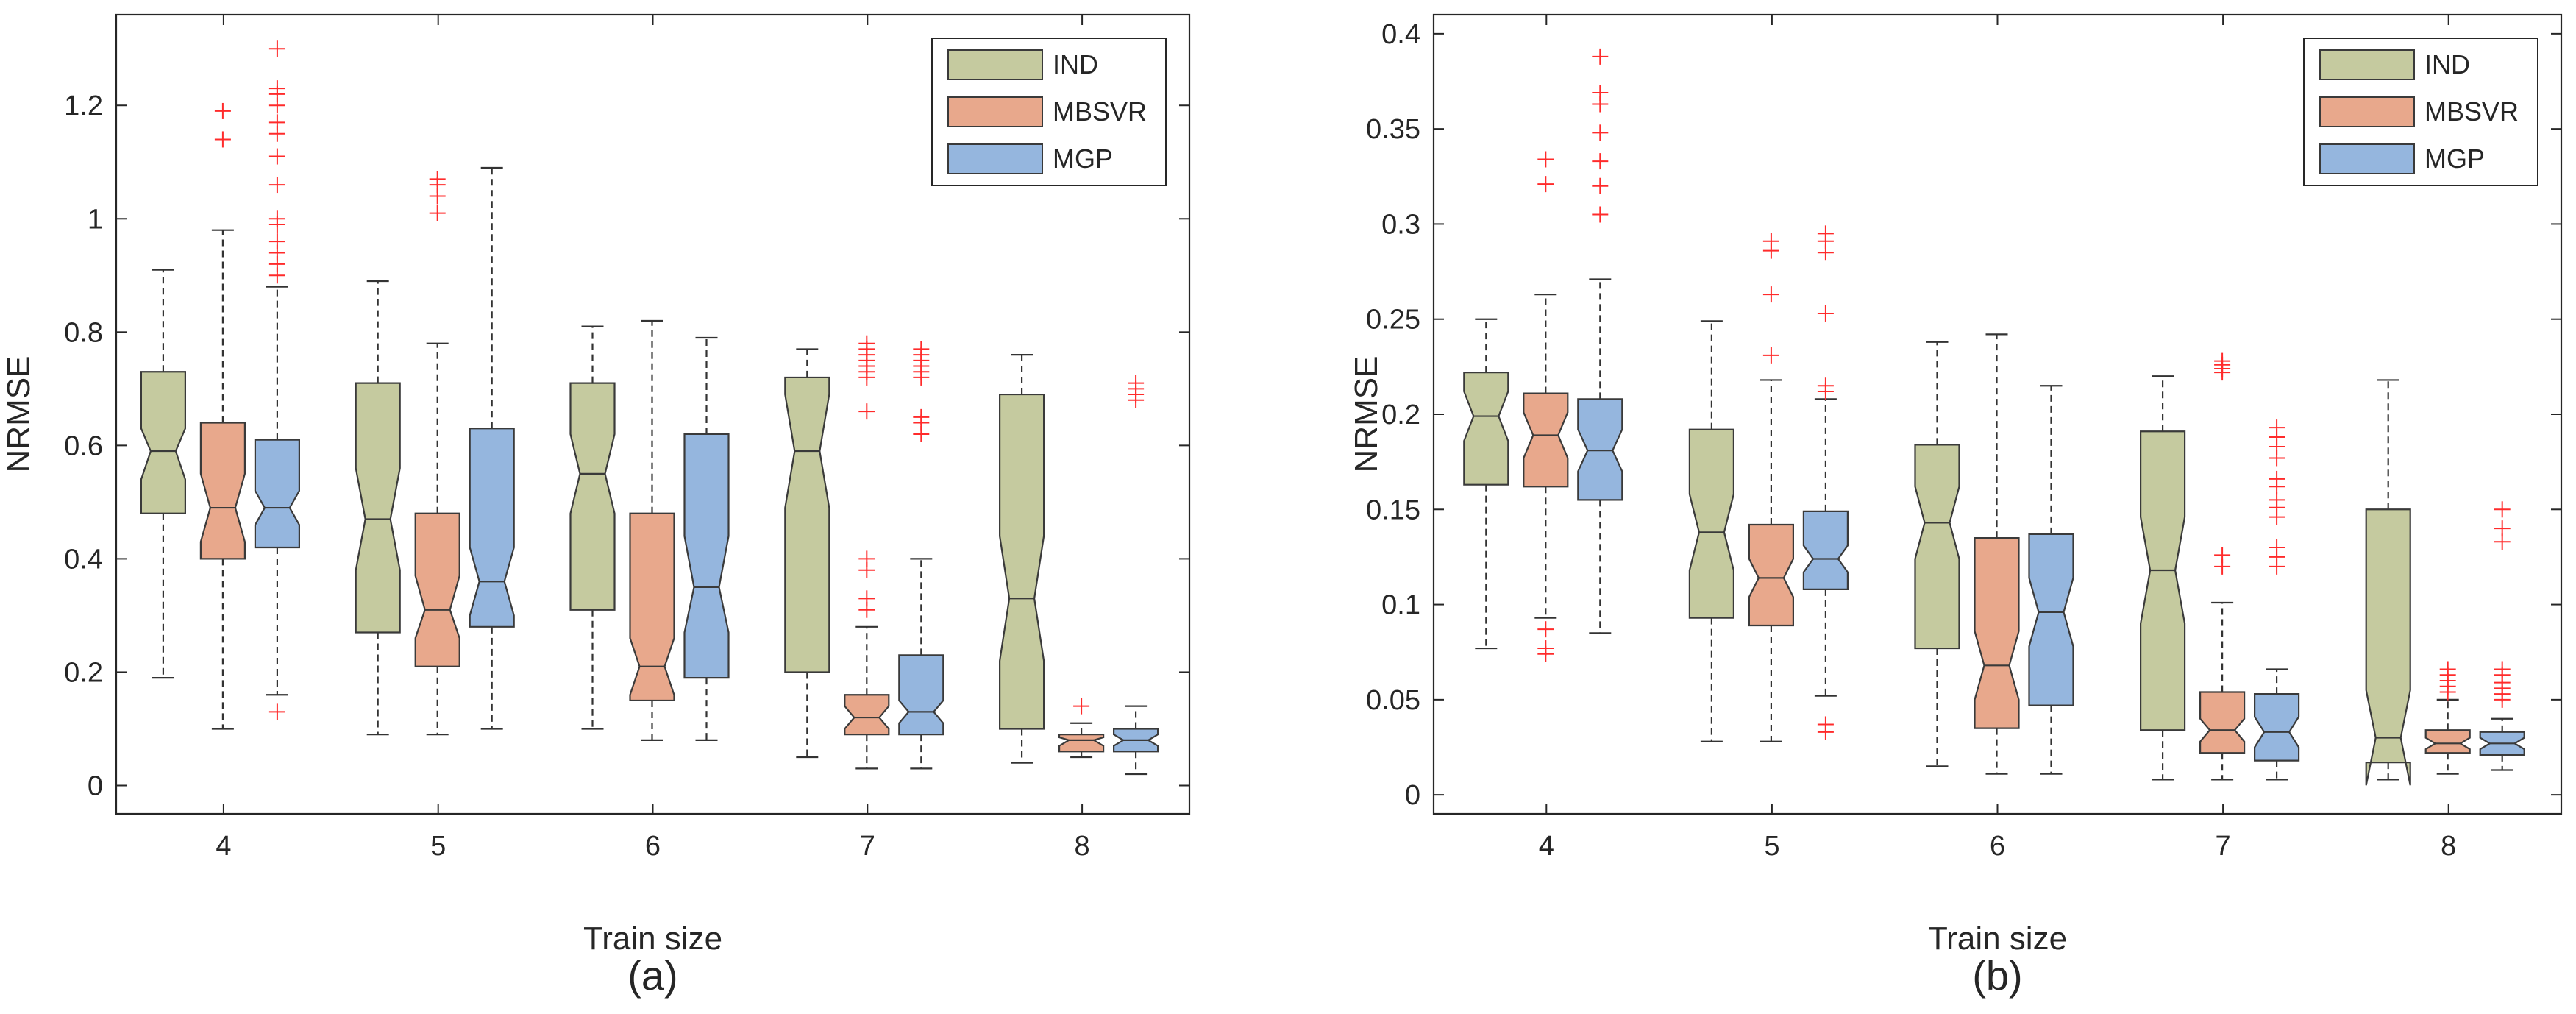 This screenshot has width=2576, height=1014. What do you see at coordinates (1049, 112) in the screenshot?
I see `legend: IND MBSVR MGP` at bounding box center [1049, 112].